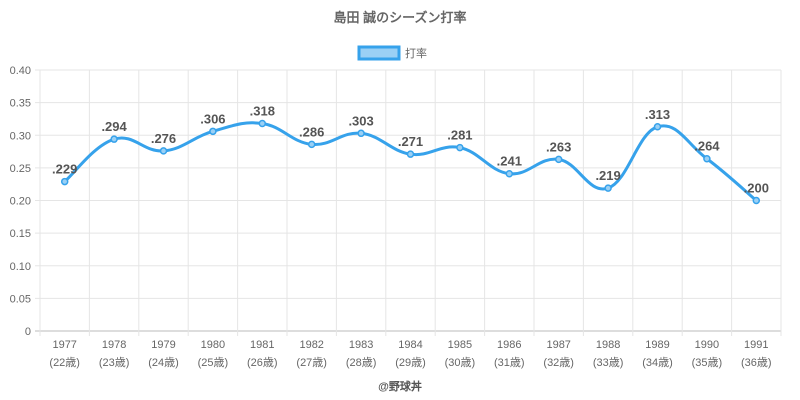 The height and width of the screenshot is (400, 800). Describe the element at coordinates (213, 362) in the screenshot. I see `x-tick-age: (25歳)` at that location.